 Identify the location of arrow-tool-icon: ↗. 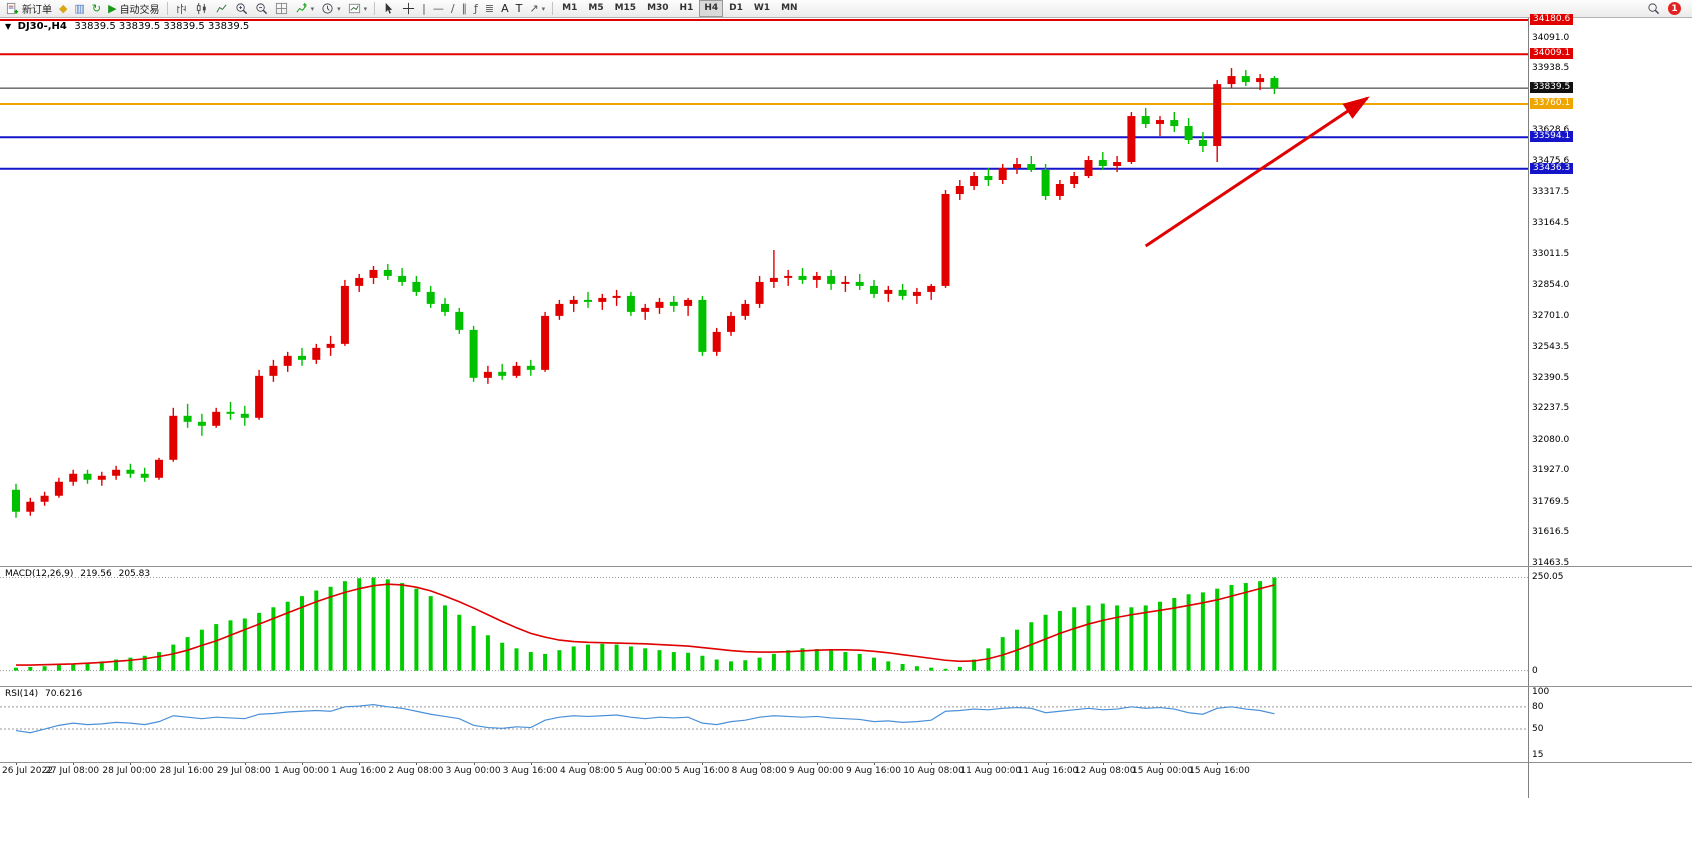
(534, 8).